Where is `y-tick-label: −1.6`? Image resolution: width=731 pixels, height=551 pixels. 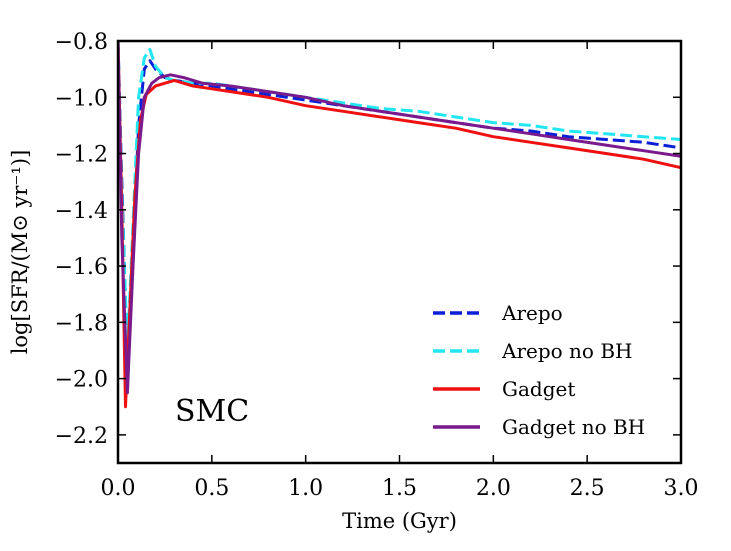 y-tick-label: −1.6 is located at coordinates (81, 267).